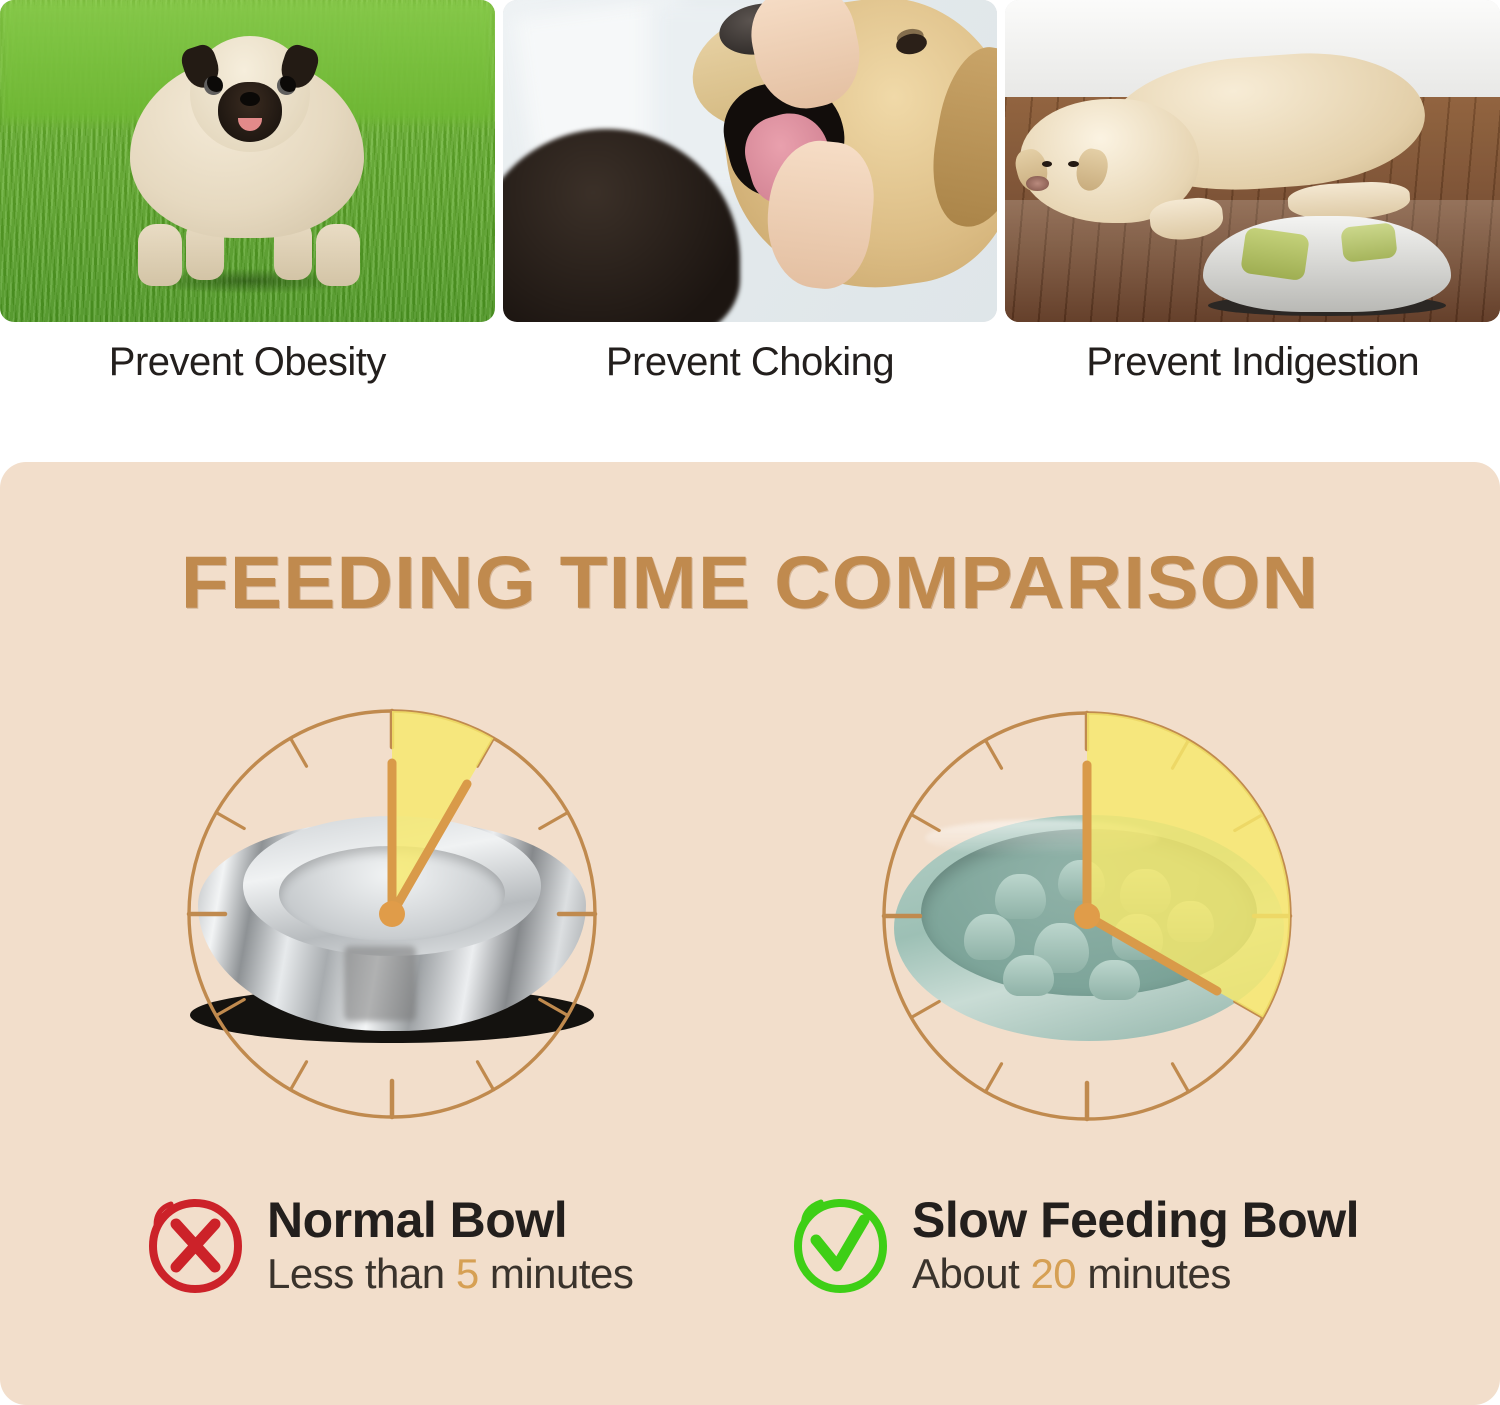 The width and height of the screenshot is (1500, 1405). Describe the element at coordinates (195, 1246) in the screenshot. I see `red-circle-cross-icon` at that location.